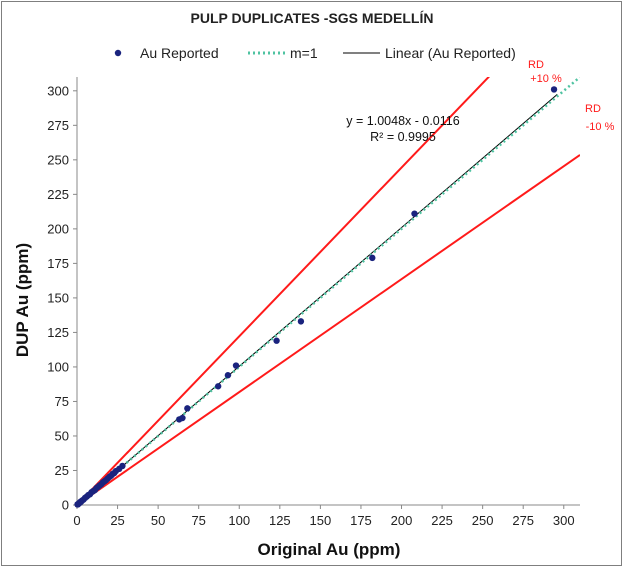 The width and height of the screenshot is (625, 569). I want to click on x-tick-label: 250, so click(483, 520).